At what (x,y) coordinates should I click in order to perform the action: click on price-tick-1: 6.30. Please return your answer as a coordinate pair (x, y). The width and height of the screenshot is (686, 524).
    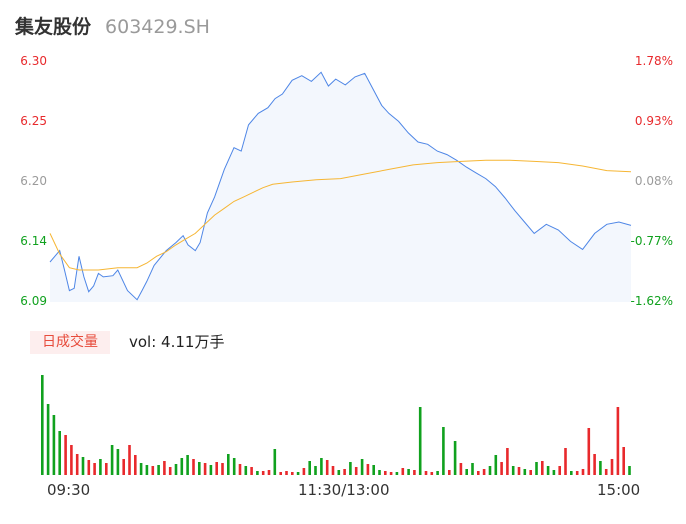
    Looking at the image, I should click on (33, 61).